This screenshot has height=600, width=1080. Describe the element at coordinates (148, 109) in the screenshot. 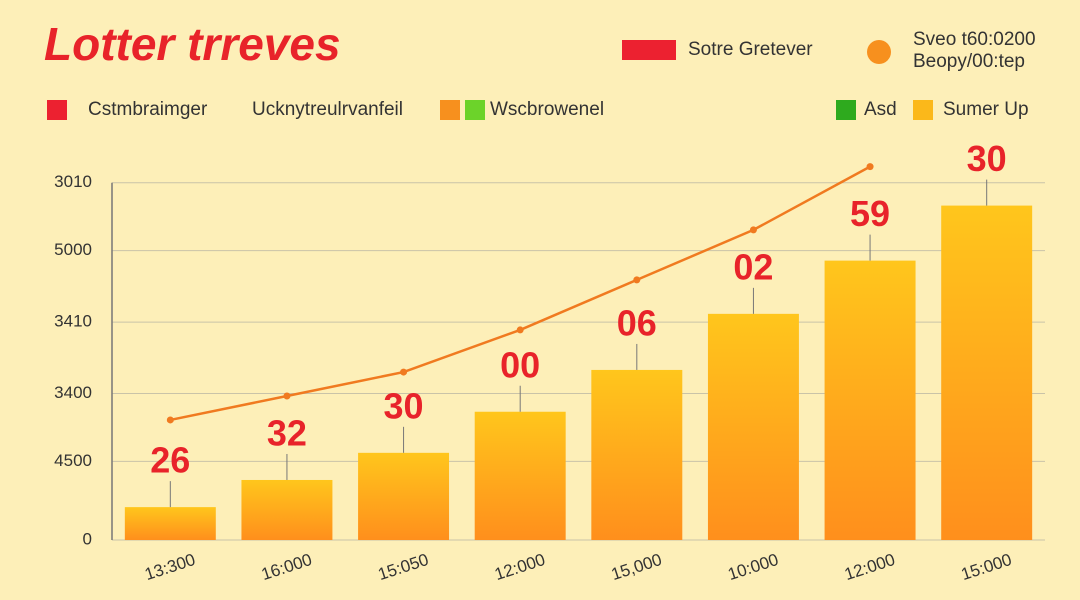

I see `legend-label: Cstmbraimger` at that location.